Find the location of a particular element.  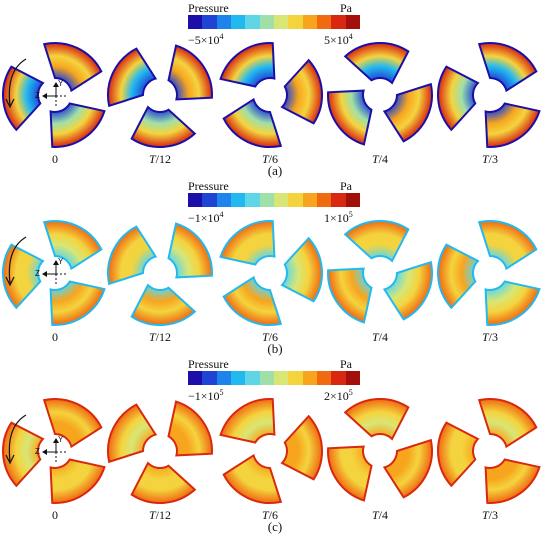

legend-min: −5×10⁴ is located at coordinates (206, 39).